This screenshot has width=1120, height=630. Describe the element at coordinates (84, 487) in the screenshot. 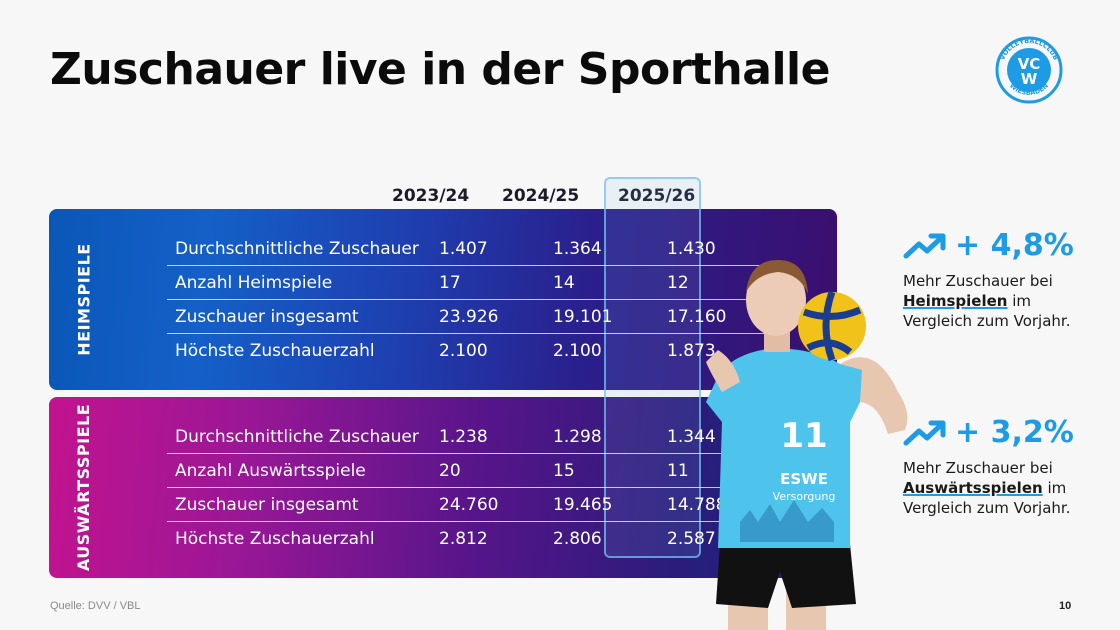

I see `away-games-label: AUSWÄRTSSPIELE` at that location.